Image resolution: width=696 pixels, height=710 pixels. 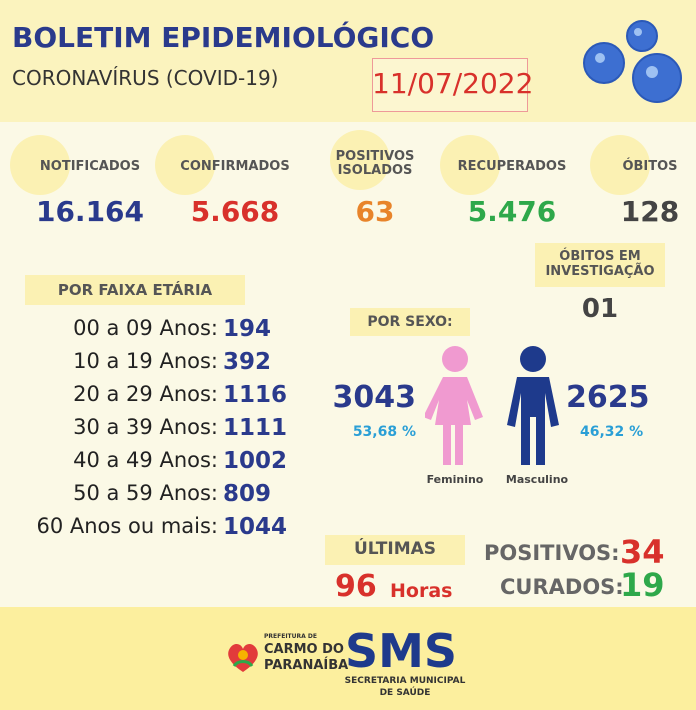 I want to click on female-count: 3043, so click(x=374, y=397).